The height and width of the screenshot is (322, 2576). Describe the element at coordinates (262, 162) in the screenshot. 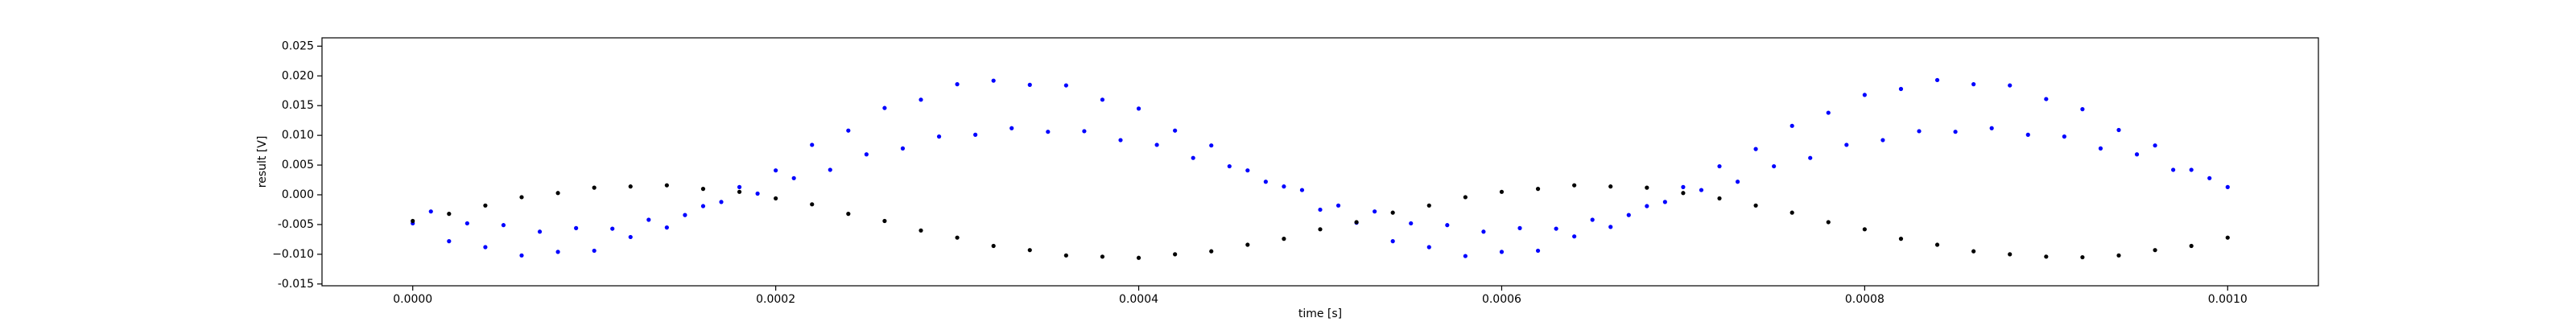

I see `y-axis-label: result [V]` at that location.